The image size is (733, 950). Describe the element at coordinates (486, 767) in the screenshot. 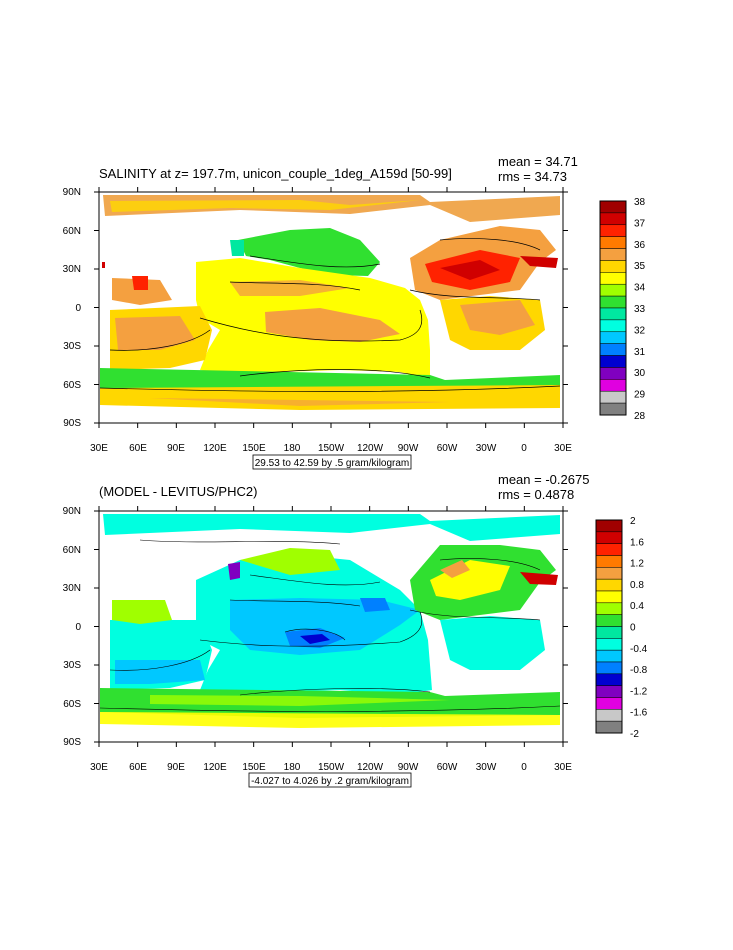

I see `panel2-xtick: 30W` at that location.